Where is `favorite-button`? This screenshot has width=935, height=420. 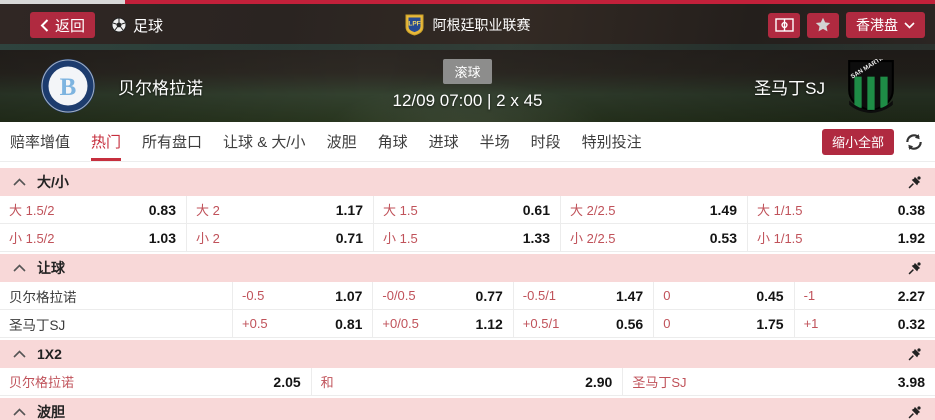
favorite-button is located at coordinates (823, 25).